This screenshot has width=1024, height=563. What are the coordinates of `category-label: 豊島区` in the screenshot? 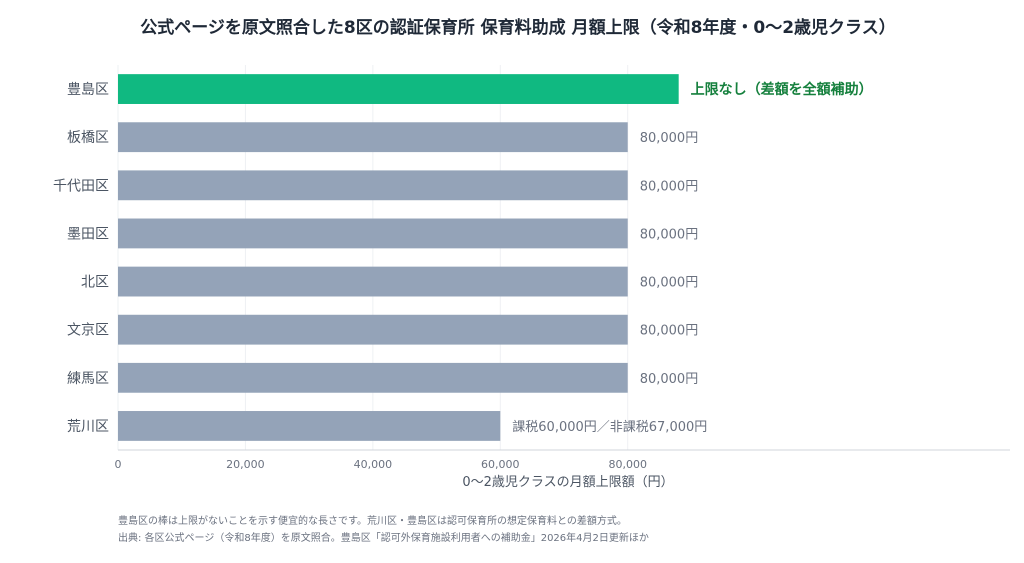 It's located at (88, 90).